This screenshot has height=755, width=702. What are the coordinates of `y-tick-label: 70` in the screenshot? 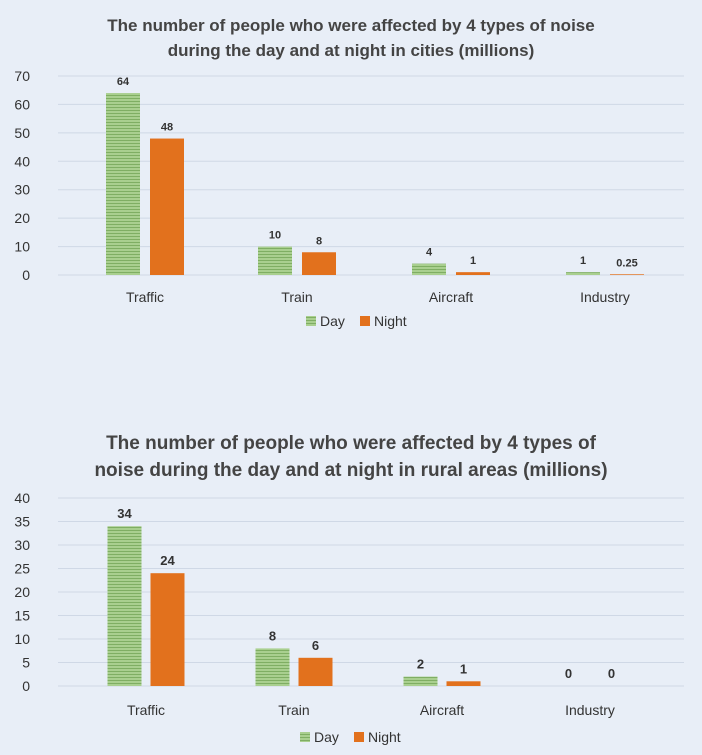 It's located at (22, 76).